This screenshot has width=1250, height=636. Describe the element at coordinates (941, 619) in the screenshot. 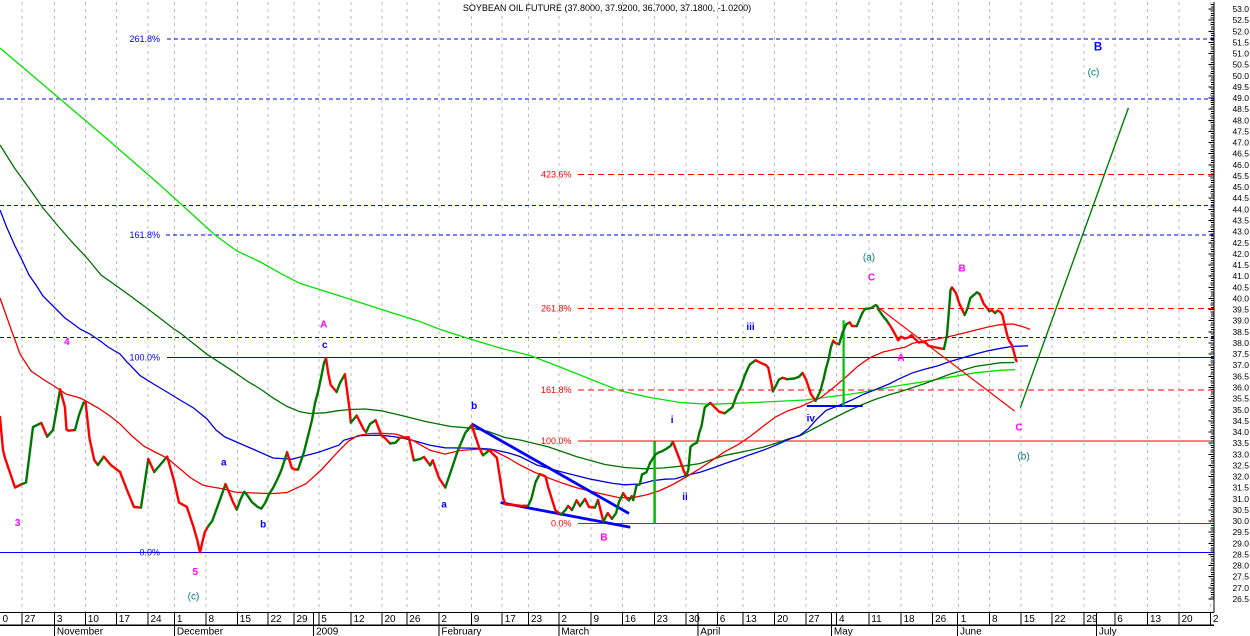

I see `svg-text: 26` at that location.